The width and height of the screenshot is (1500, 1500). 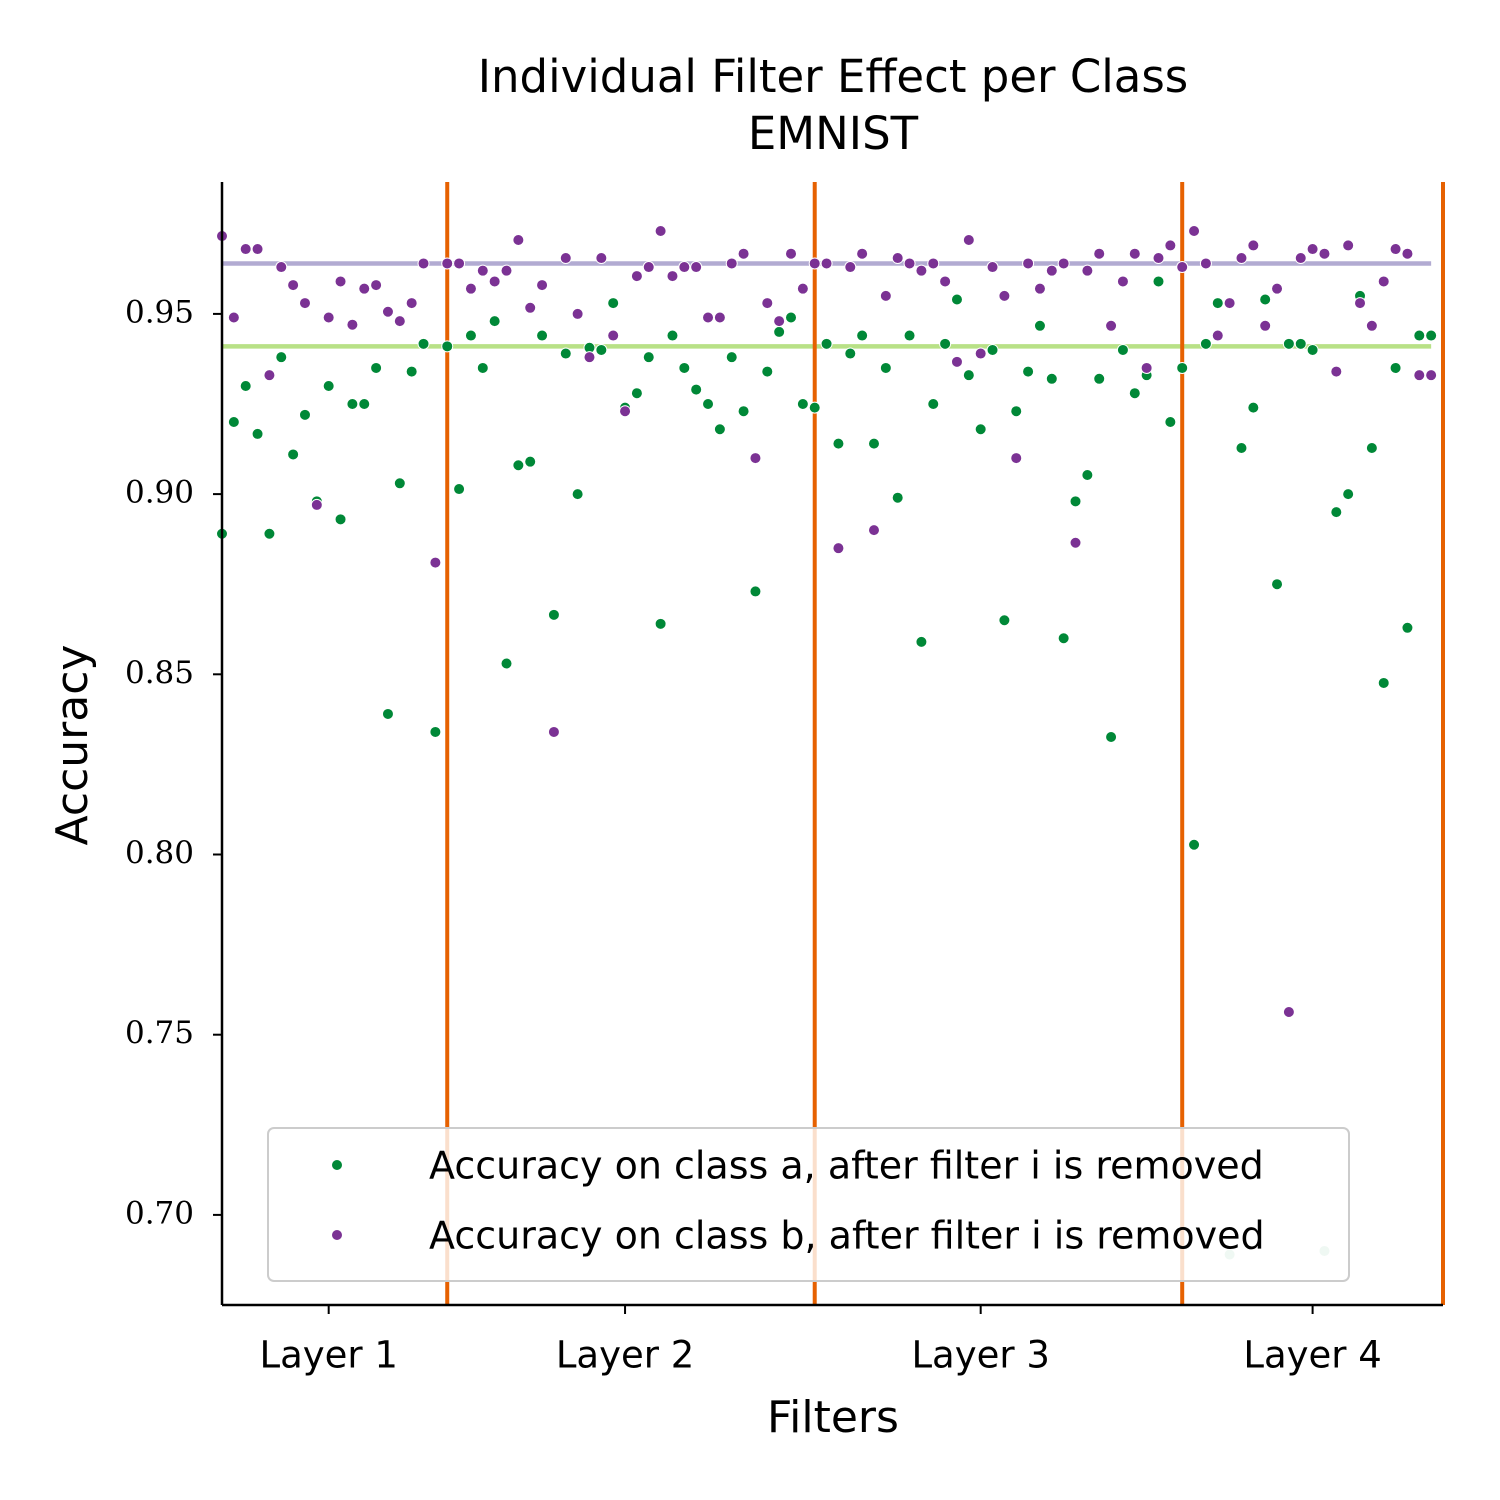 I want to click on y-tick-label: 0.85, so click(x=159, y=673).